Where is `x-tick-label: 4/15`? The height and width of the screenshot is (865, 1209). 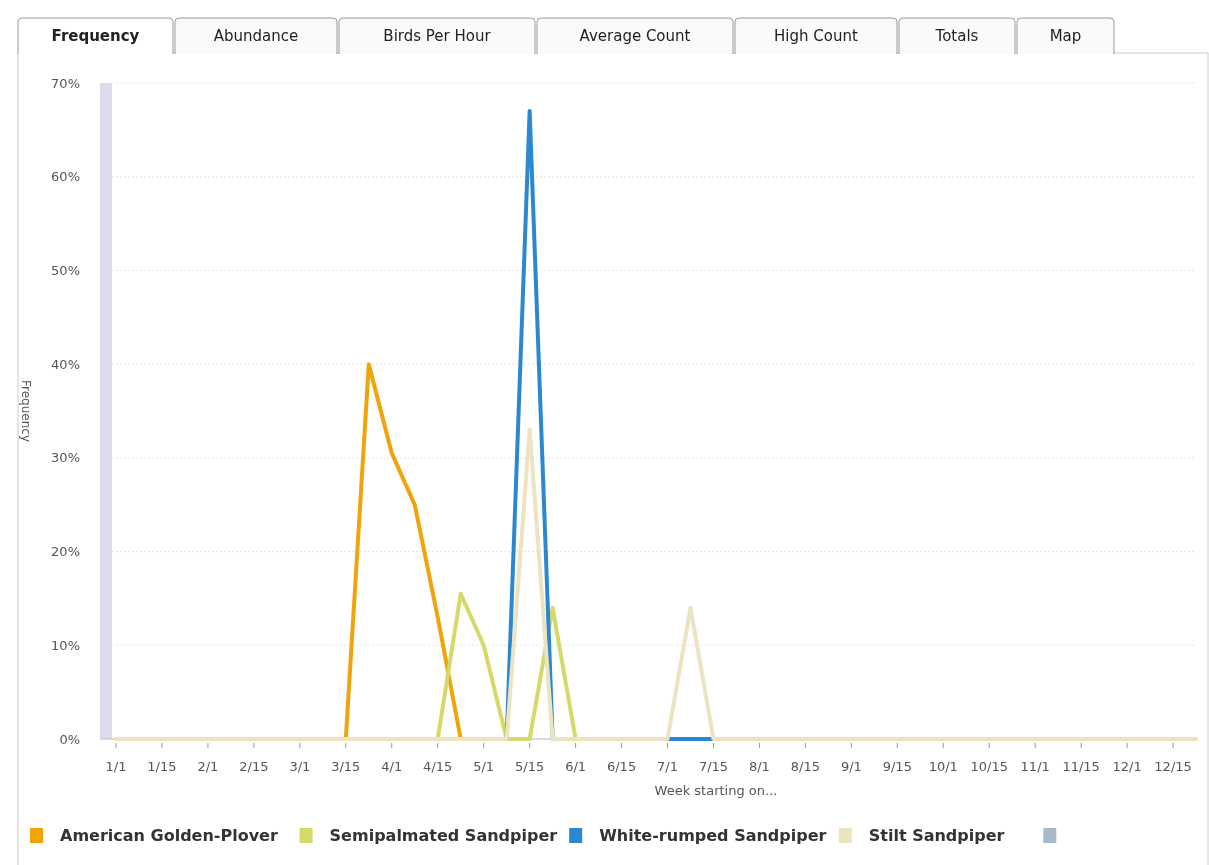 x-tick-label: 4/15 is located at coordinates (438, 766).